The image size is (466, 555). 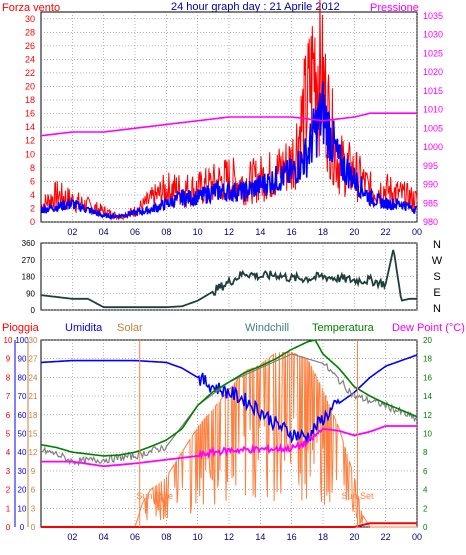 What do you see at coordinates (427, 396) in the screenshot?
I see `temperature-tick-label: 14` at bounding box center [427, 396].